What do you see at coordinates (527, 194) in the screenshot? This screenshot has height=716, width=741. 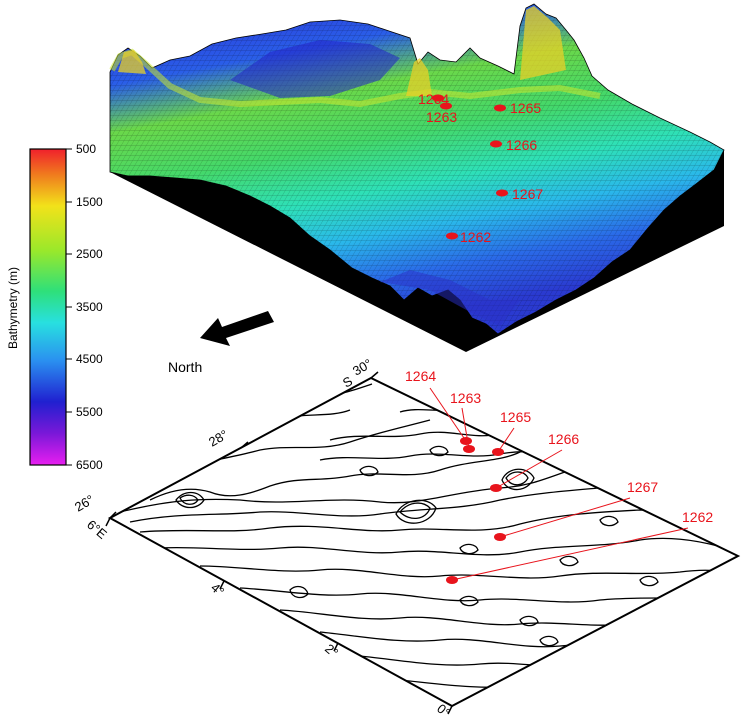 I see `site-label-3d-1267: 1267` at bounding box center [527, 194].